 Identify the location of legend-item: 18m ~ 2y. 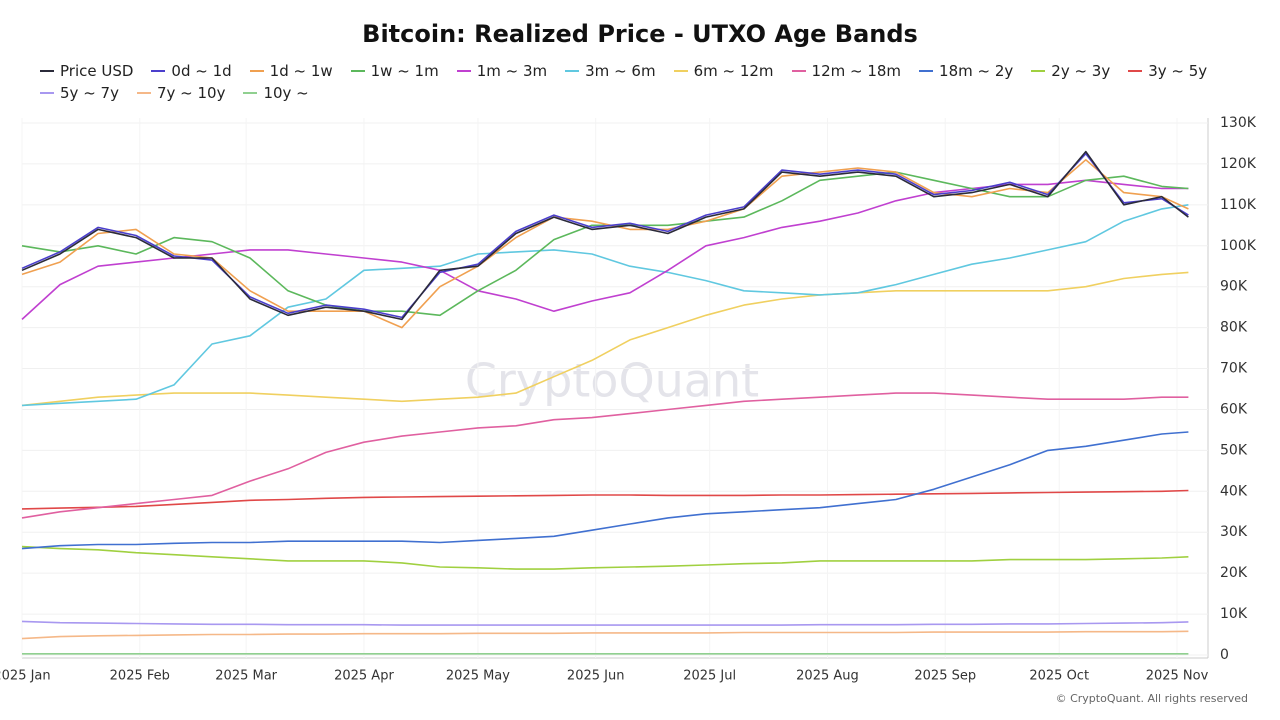
(966, 71).